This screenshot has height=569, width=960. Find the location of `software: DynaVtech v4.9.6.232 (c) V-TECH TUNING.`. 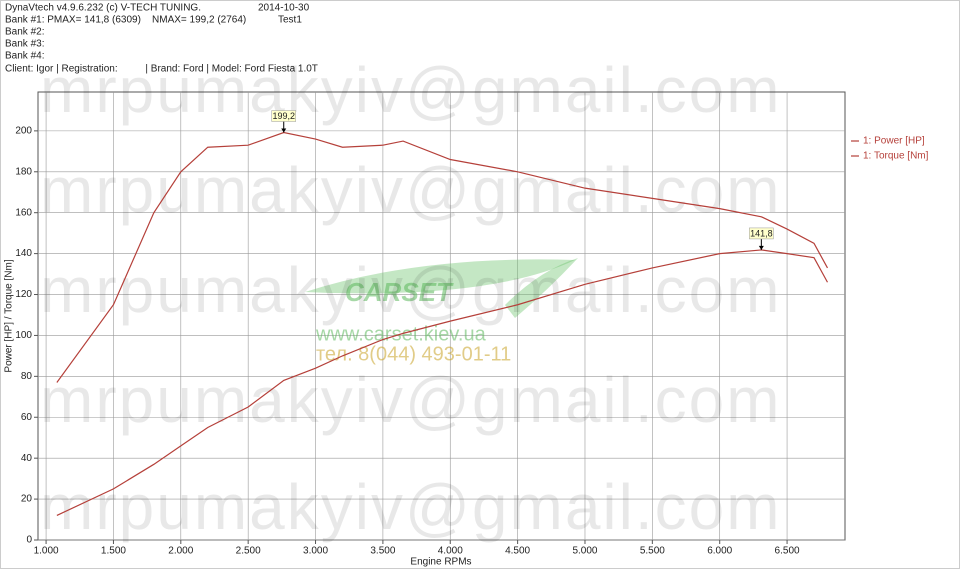

software: DynaVtech v4.9.6.232 (c) V-TECH TUNING. is located at coordinates (103, 8).